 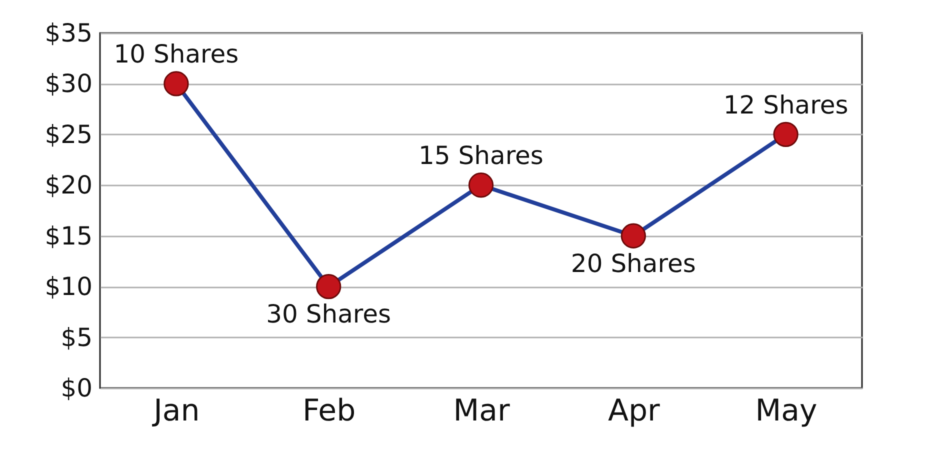 What do you see at coordinates (68, 83) in the screenshot?
I see `y-tick-label: $30` at bounding box center [68, 83].